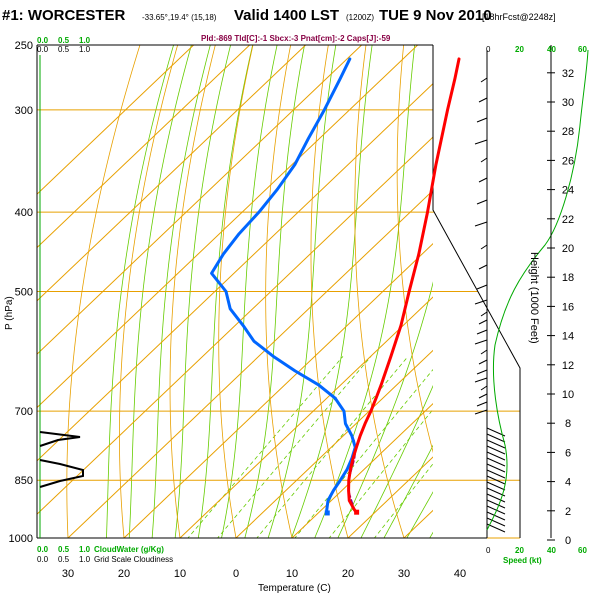 The image size is (600, 600). What do you see at coordinates (24, 293) in the screenshot?
I see `isobar-label: 500` at bounding box center [24, 293].